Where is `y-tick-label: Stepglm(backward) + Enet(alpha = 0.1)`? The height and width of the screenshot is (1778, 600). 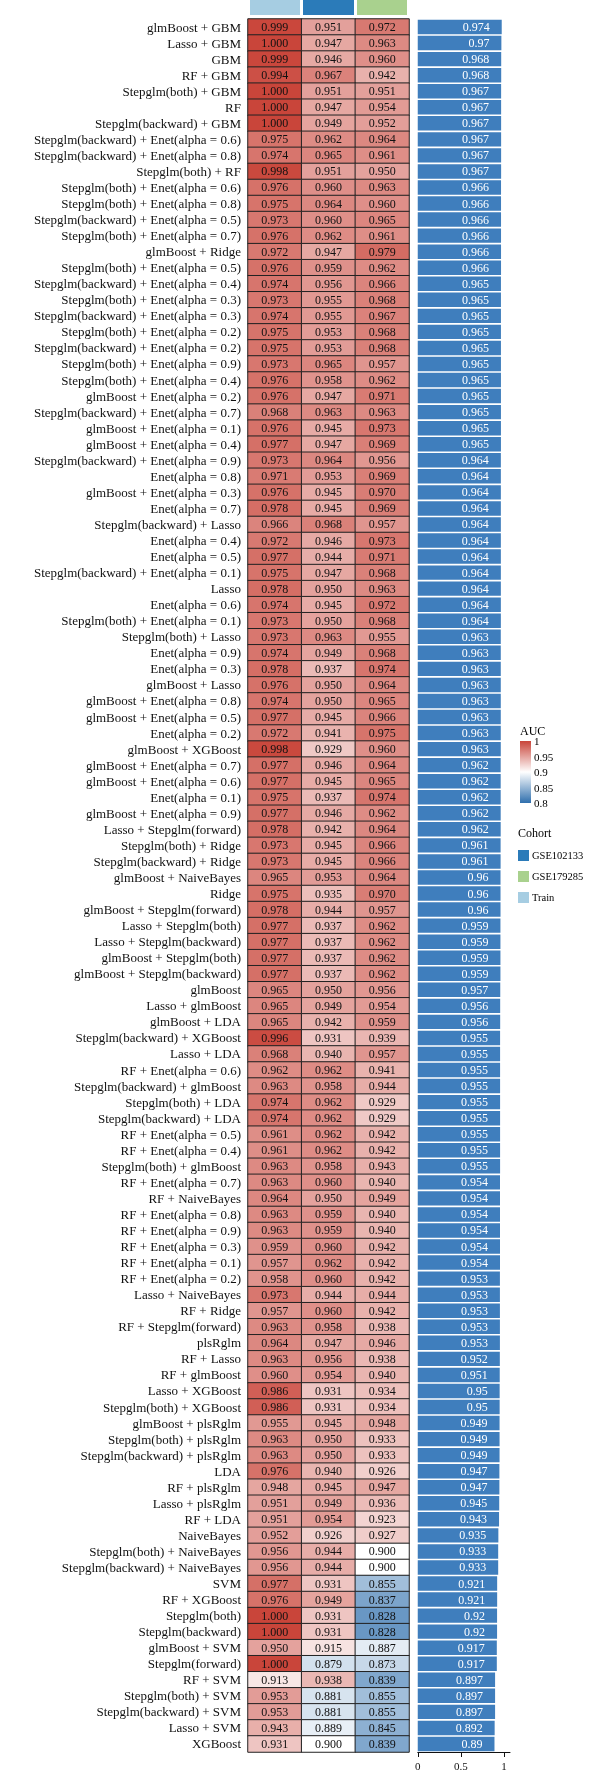
y-tick-label: Stepglm(backward) + Enet(alpha = 0.1) is located at coordinates (137, 573).